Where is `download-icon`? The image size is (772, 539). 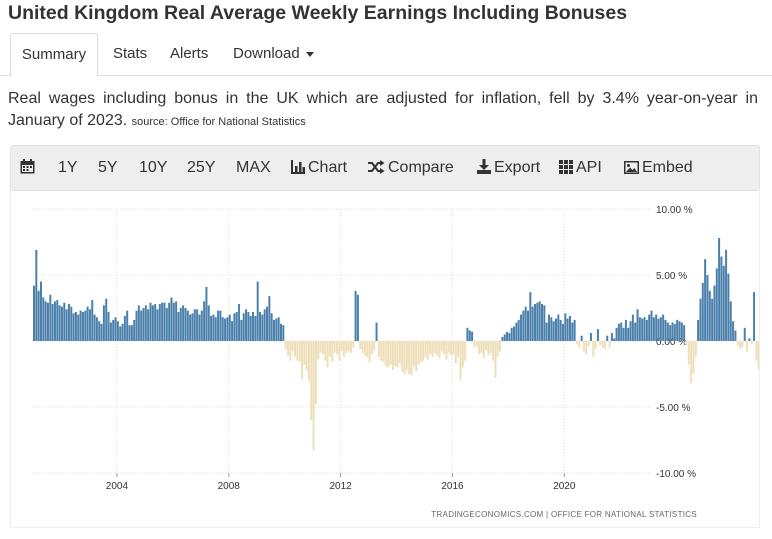 download-icon is located at coordinates (484, 166).